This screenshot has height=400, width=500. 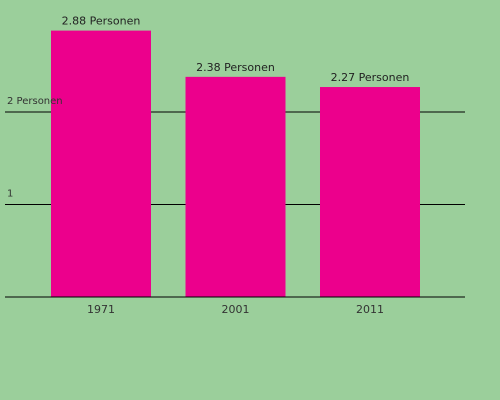 I want to click on y-tick-label-1: 2 Personen, so click(x=35, y=101).